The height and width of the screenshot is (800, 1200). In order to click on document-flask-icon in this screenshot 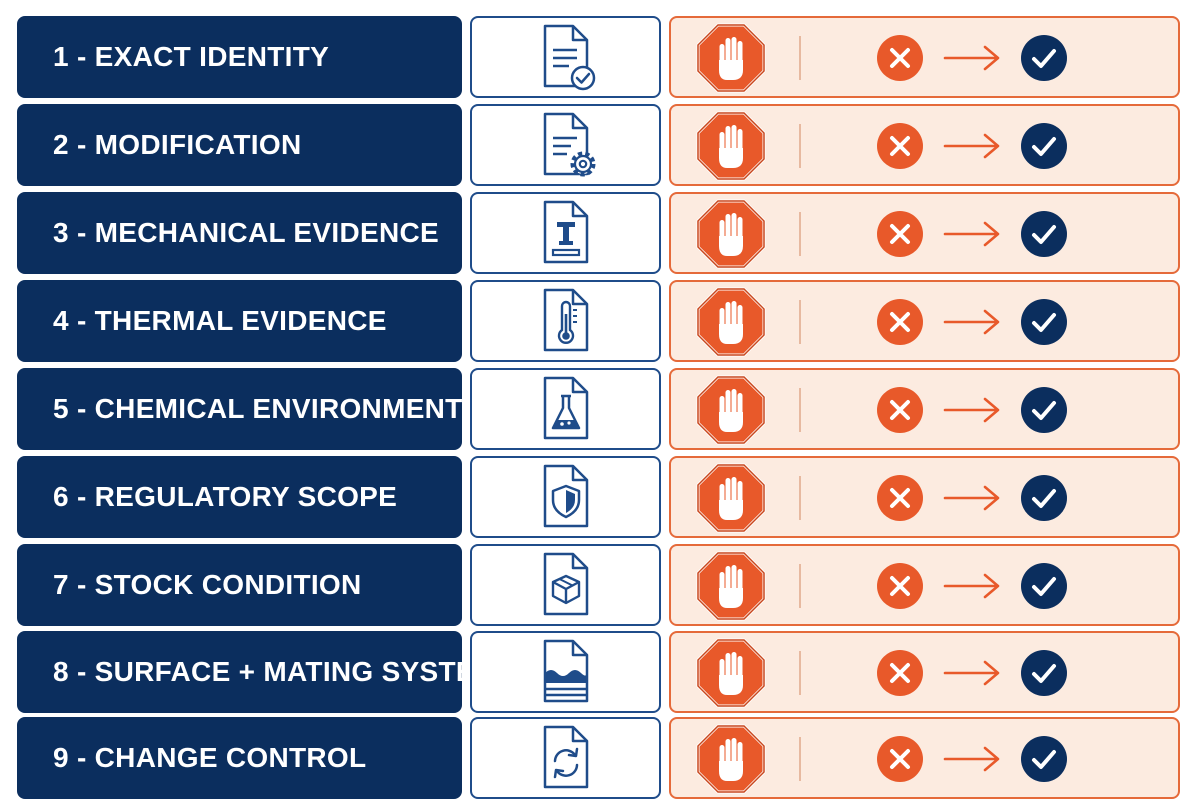, I will do `click(565, 408)`.